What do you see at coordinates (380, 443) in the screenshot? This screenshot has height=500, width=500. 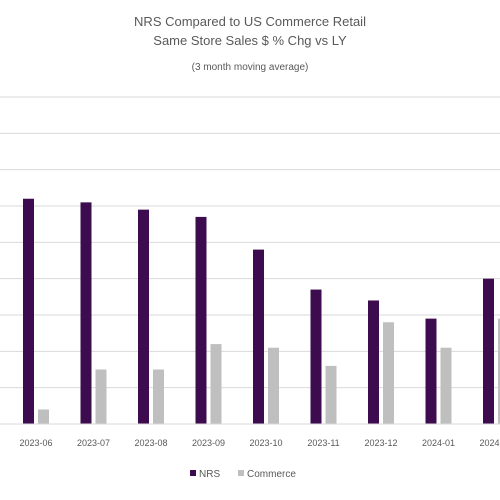 I see `x-tick-label: 2023-12` at bounding box center [380, 443].